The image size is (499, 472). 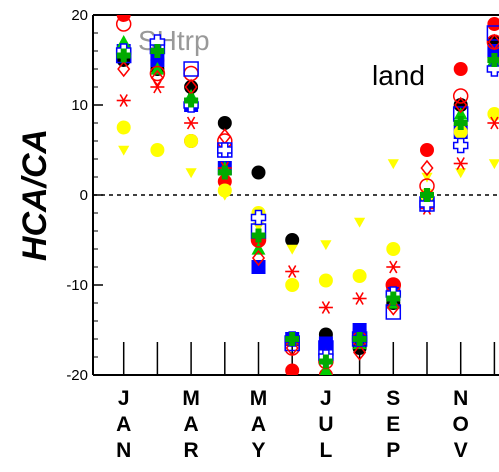 What do you see at coordinates (35, 195) in the screenshot?
I see `y-axis-label: HCA/CA` at bounding box center [35, 195].